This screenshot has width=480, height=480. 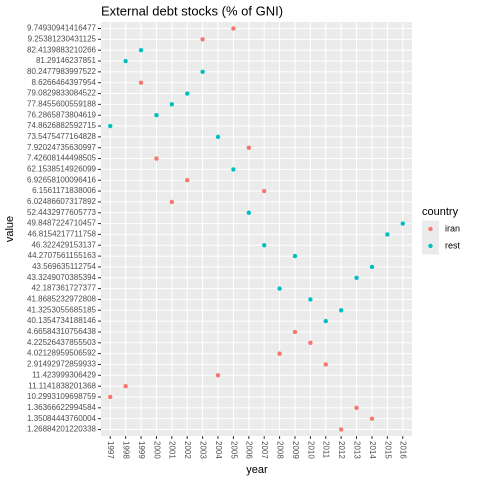 I want to click on y-tick-label: 1.35084443760004, so click(x=62, y=418).